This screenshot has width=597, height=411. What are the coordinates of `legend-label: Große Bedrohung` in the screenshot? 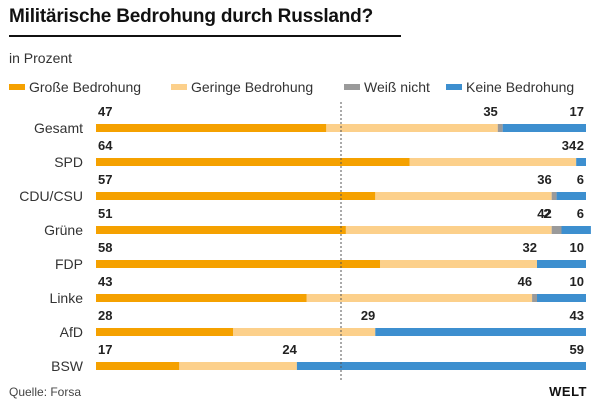 It's located at (85, 87).